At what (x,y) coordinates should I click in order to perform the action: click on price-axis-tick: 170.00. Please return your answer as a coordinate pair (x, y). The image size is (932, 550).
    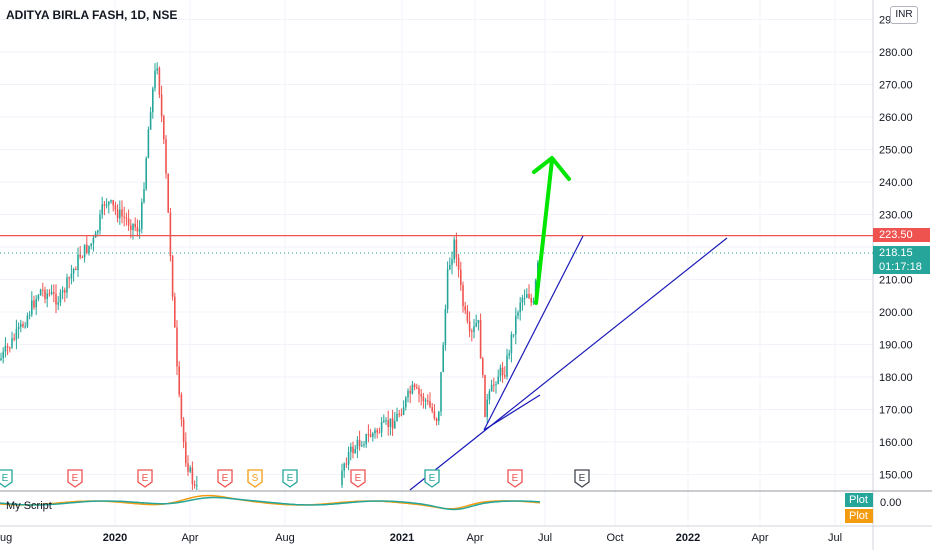
    Looking at the image, I should click on (896, 411).